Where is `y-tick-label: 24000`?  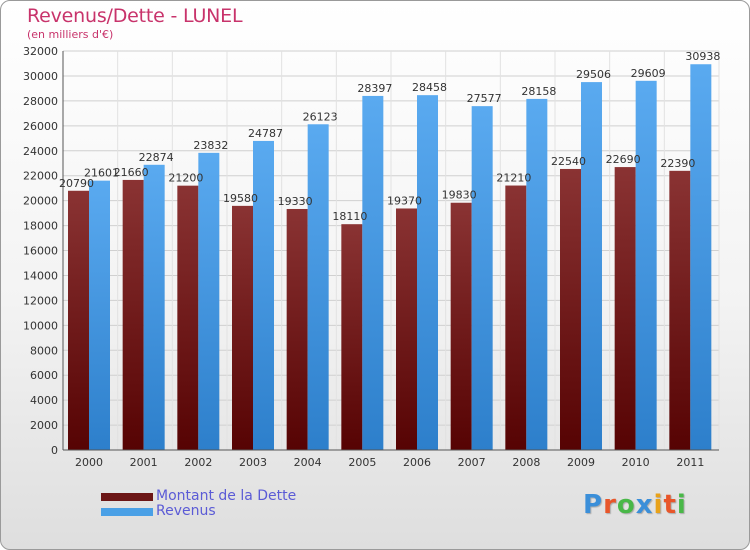 y-tick-label: 24000 is located at coordinates (40, 151).